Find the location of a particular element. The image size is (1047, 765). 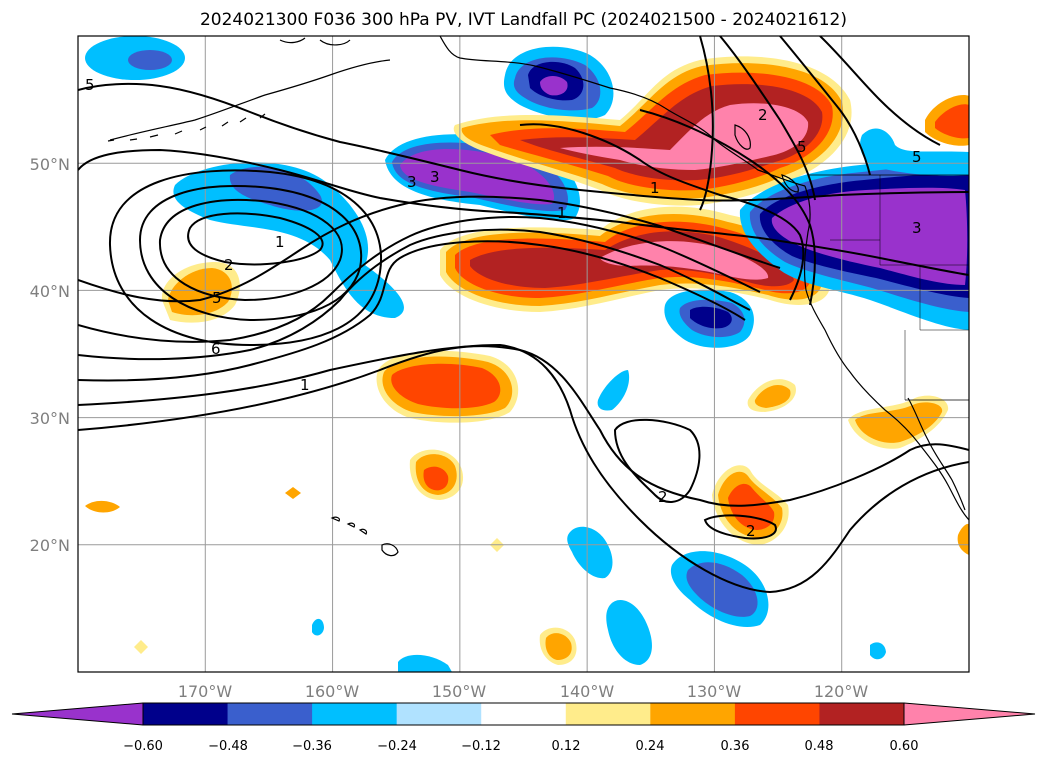

colorbar-extend-max is located at coordinates (969, 714).